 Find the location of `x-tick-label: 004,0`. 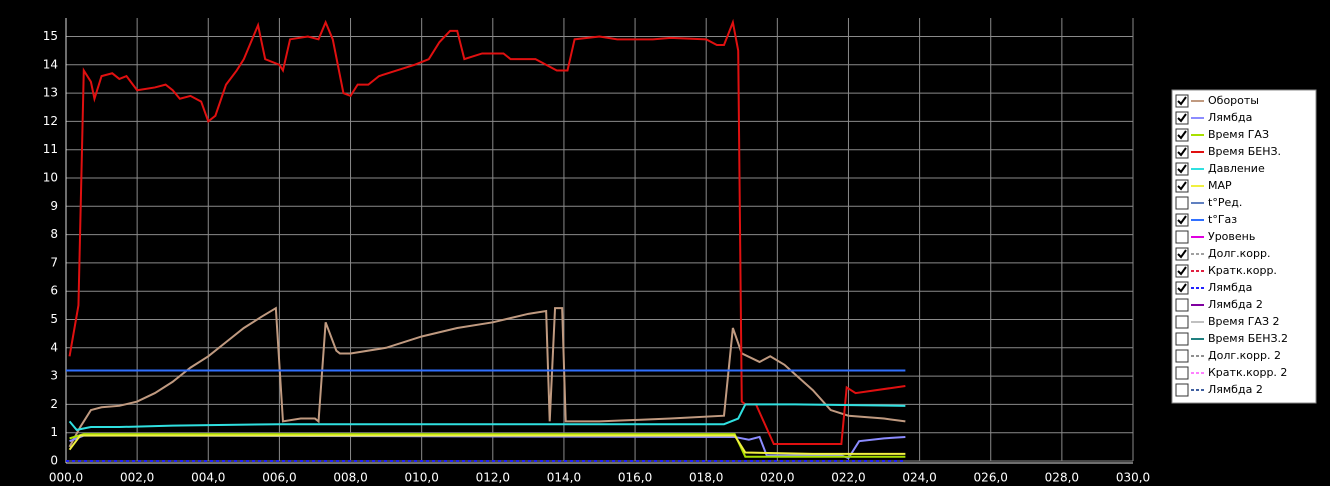

x-tick-label: 004,0 is located at coordinates (208, 478).